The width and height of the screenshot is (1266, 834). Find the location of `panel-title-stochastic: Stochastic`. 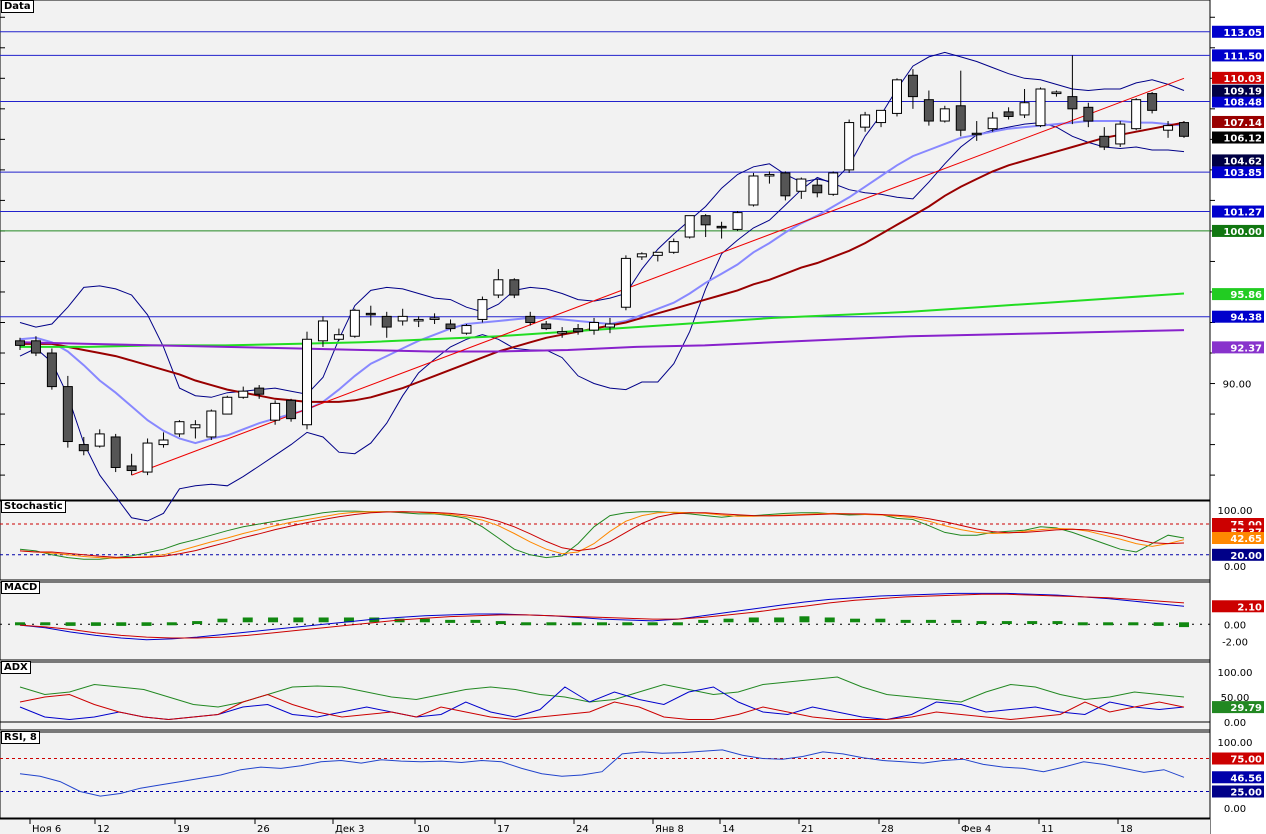

panel-title-stochastic: Stochastic is located at coordinates (33, 506).